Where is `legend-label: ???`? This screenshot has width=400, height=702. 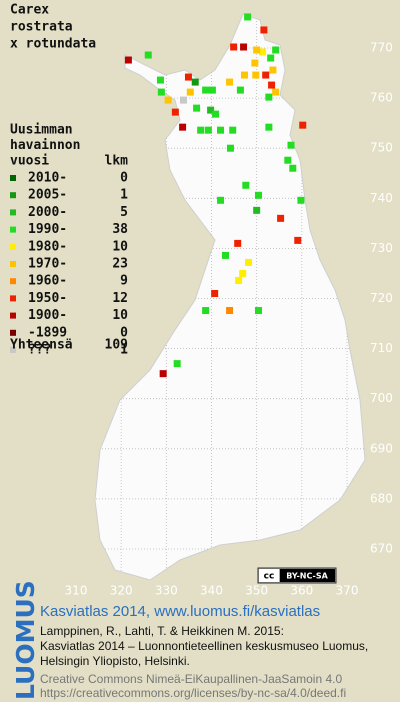 legend-label: ??? is located at coordinates (39, 350).